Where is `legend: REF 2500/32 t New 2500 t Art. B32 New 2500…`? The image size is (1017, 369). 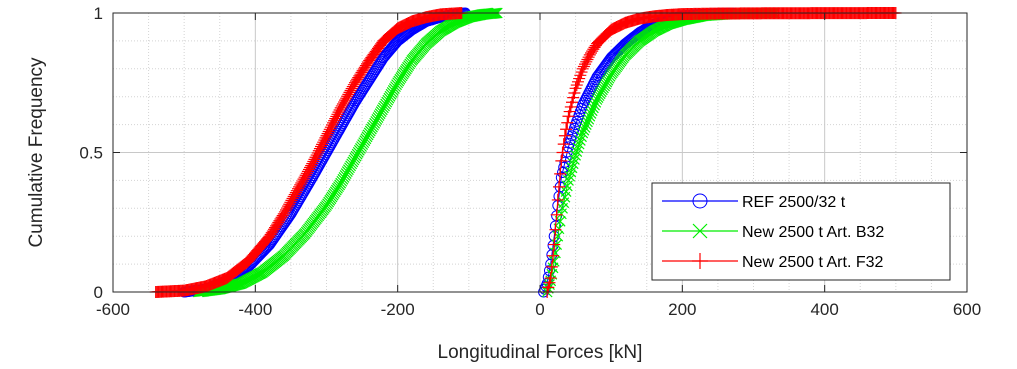
legend: REF 2500/32 t New 2500 t Art. B32 New 2500… is located at coordinates (801, 231).